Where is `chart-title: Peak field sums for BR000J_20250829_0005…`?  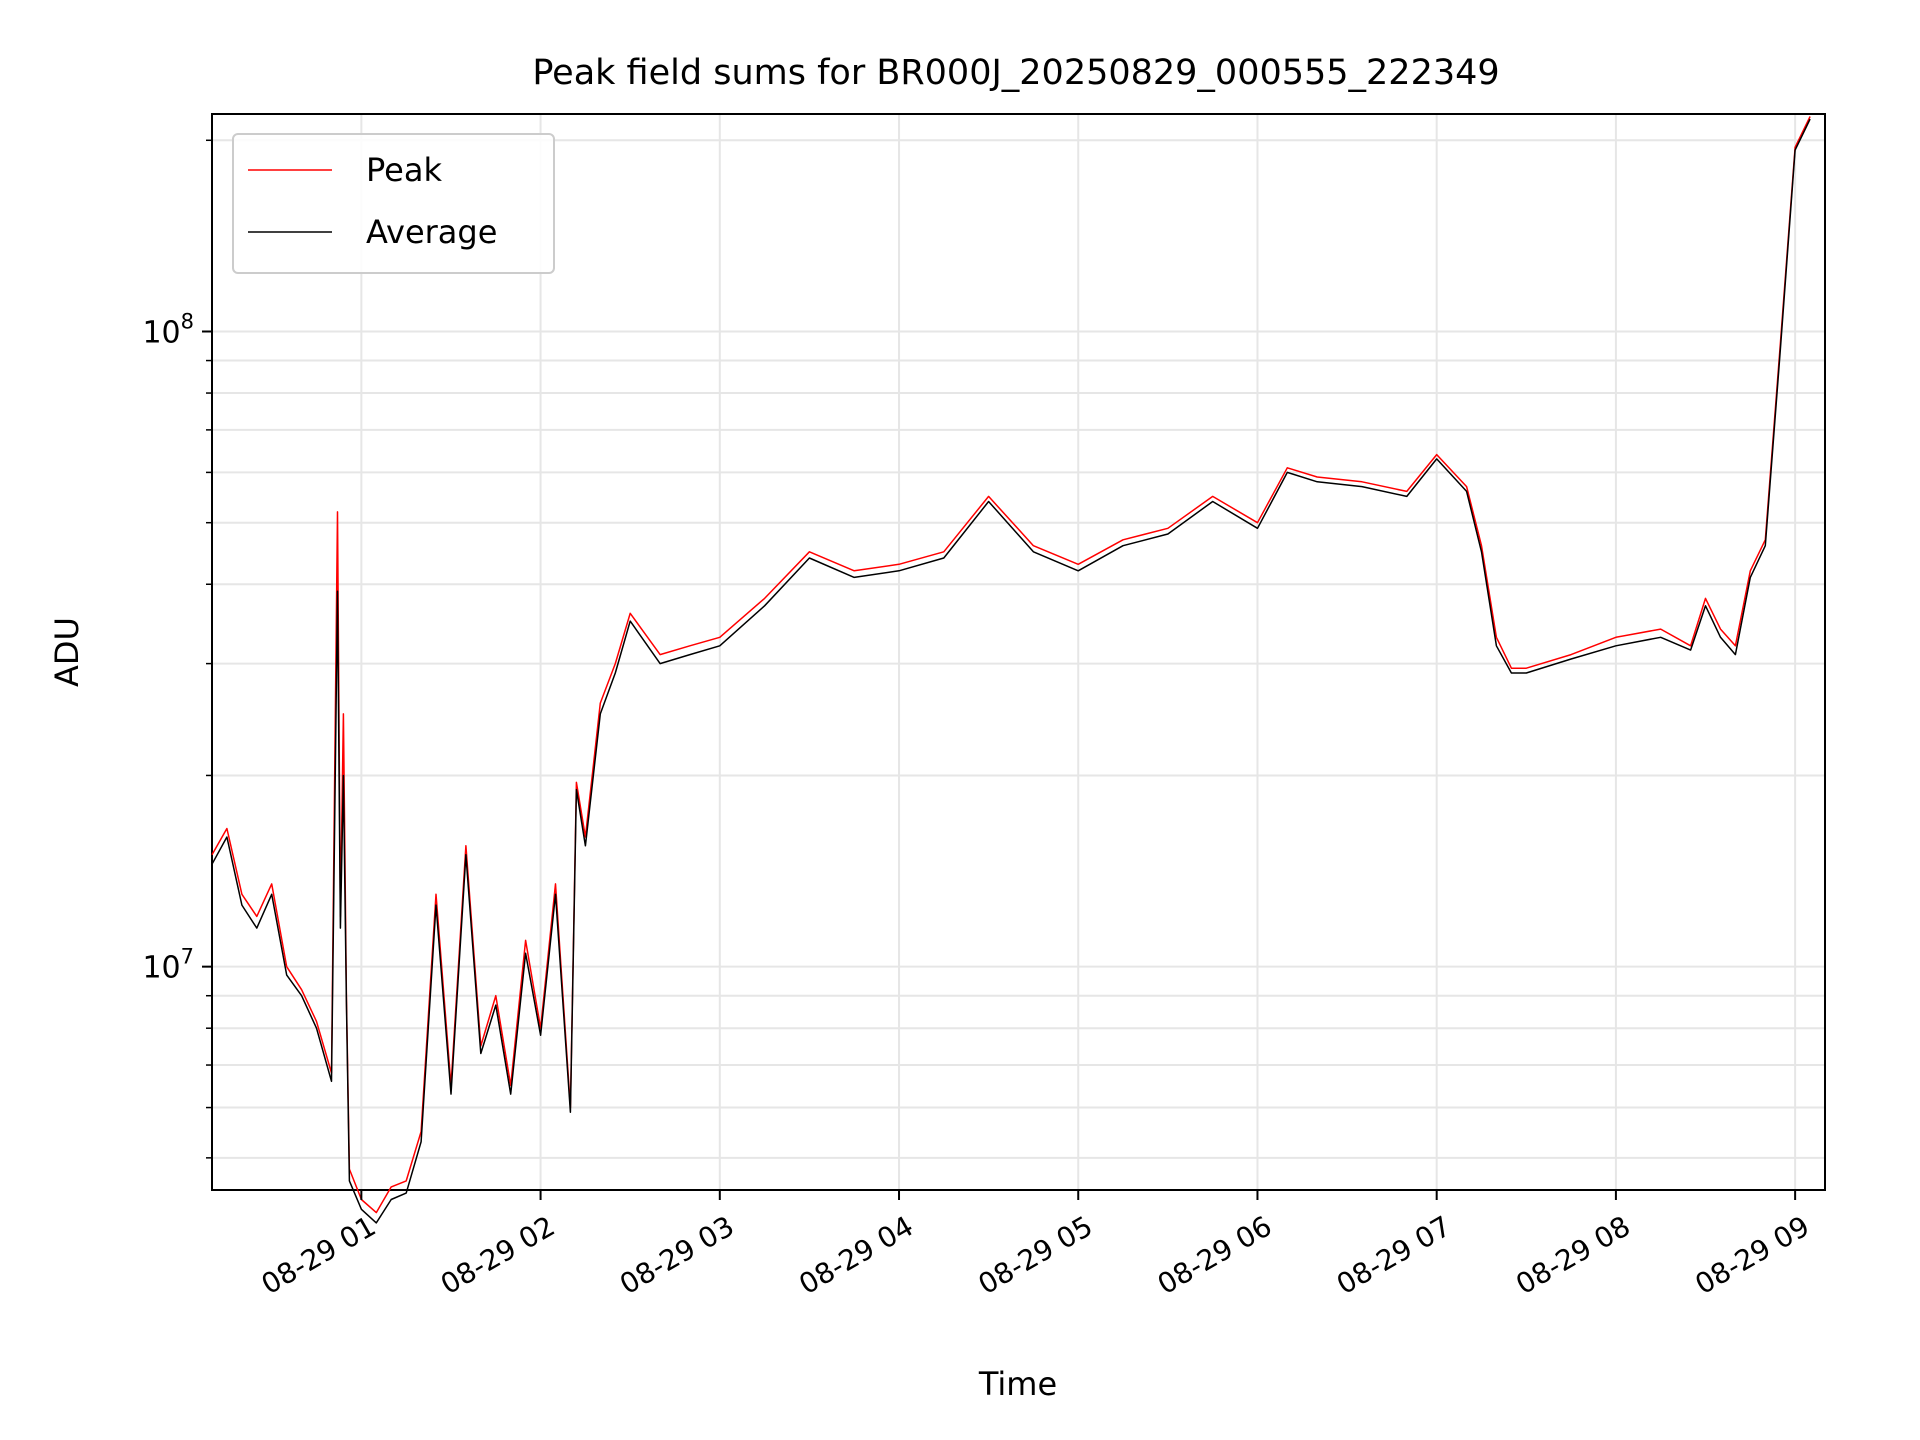
chart-title: Peak field sums for BR000J_20250829_0005… is located at coordinates (1015, 73).